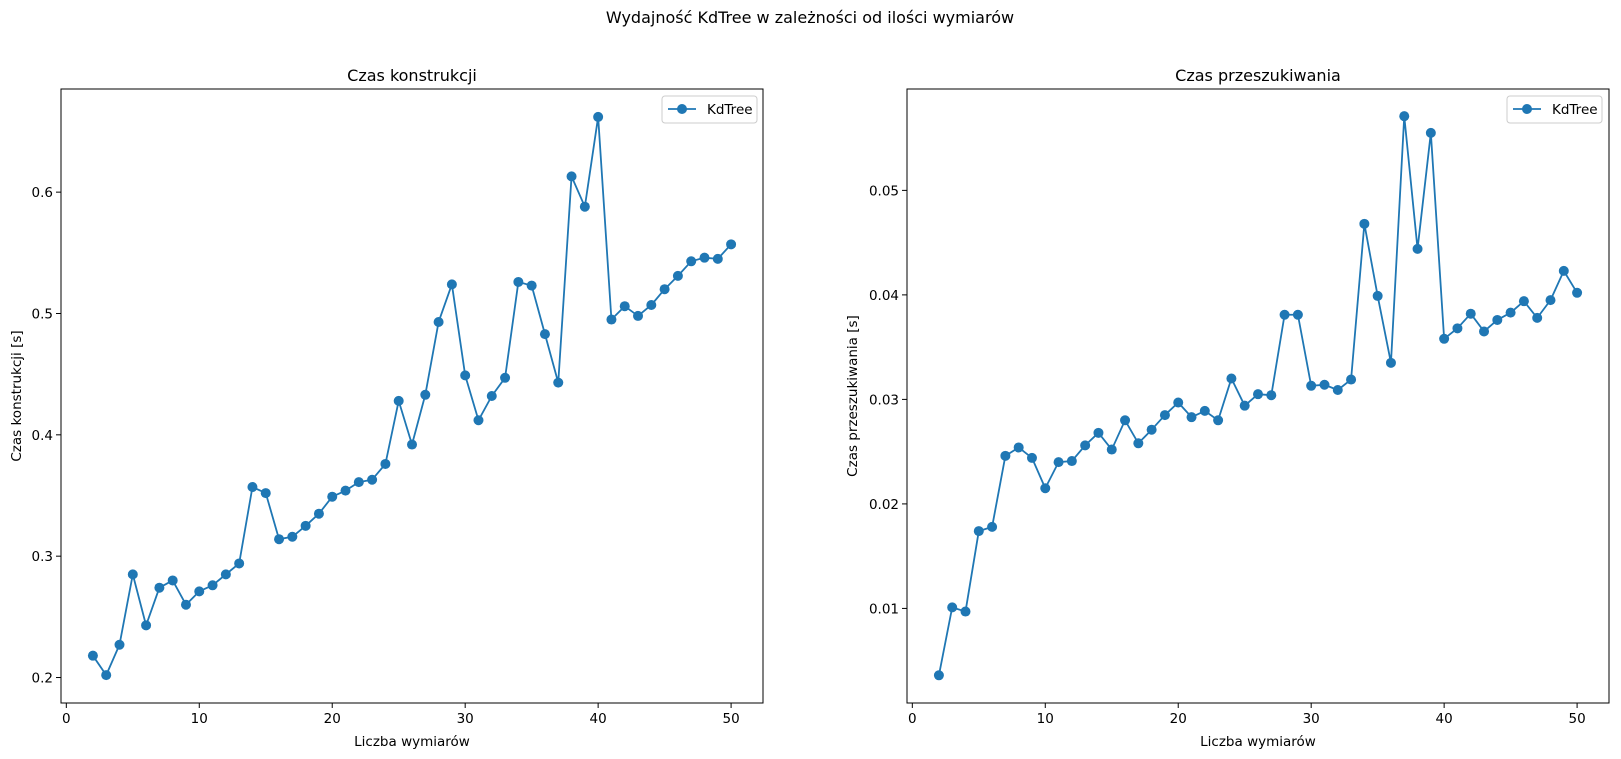 The image size is (1621, 759). What do you see at coordinates (888, 400) in the screenshot?
I see `y-axis: 0.01 0.02 0.03 0.04 0.05` at bounding box center [888, 400].